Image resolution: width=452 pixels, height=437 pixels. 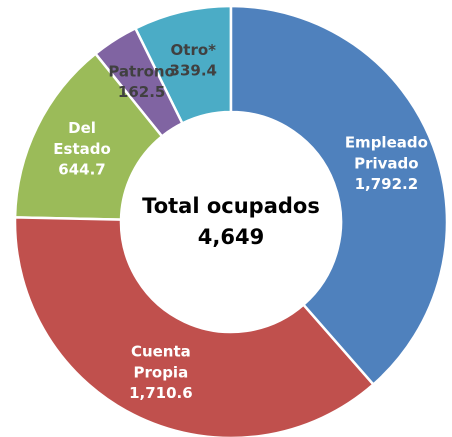 What do you see at coordinates (81, 169) in the screenshot?
I see `value-label: 644.7` at bounding box center [81, 169].